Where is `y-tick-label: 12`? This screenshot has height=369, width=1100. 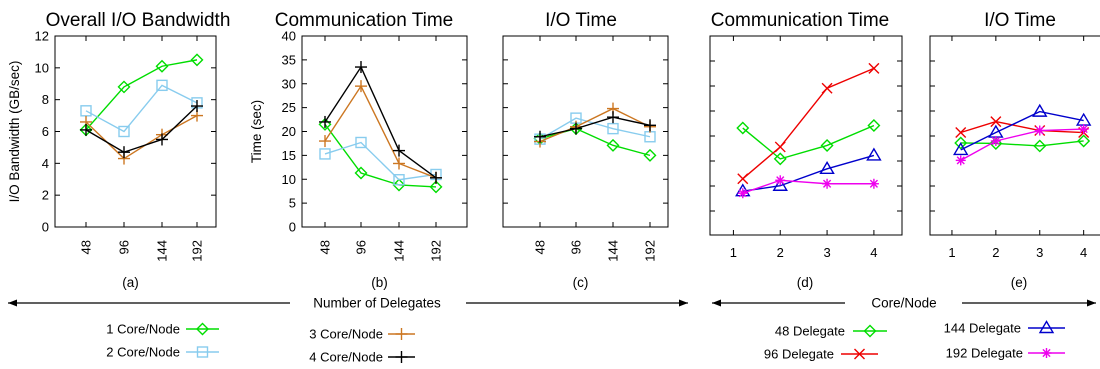 y-tick-label: 12 is located at coordinates (42, 36).